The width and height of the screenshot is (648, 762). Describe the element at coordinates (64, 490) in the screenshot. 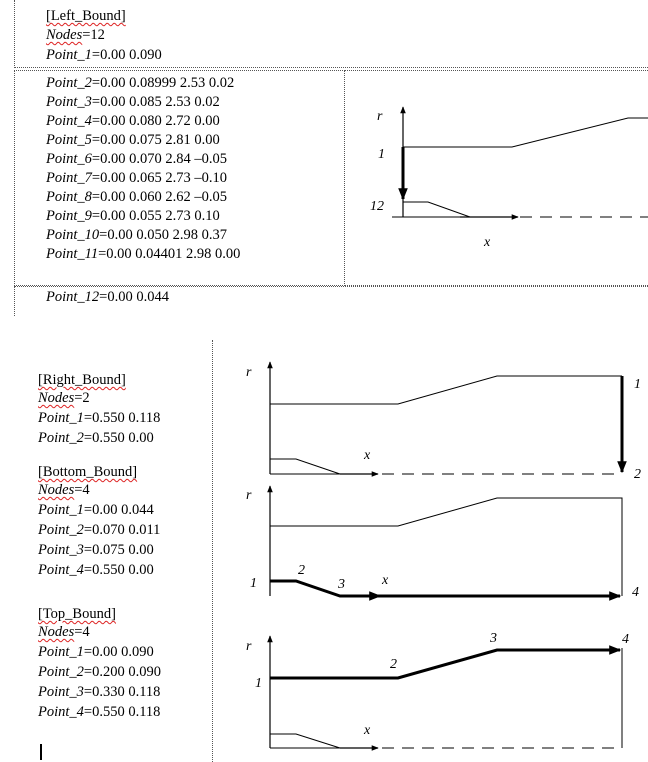

I see `bottom-bound-nodes: Nodes=4` at that location.